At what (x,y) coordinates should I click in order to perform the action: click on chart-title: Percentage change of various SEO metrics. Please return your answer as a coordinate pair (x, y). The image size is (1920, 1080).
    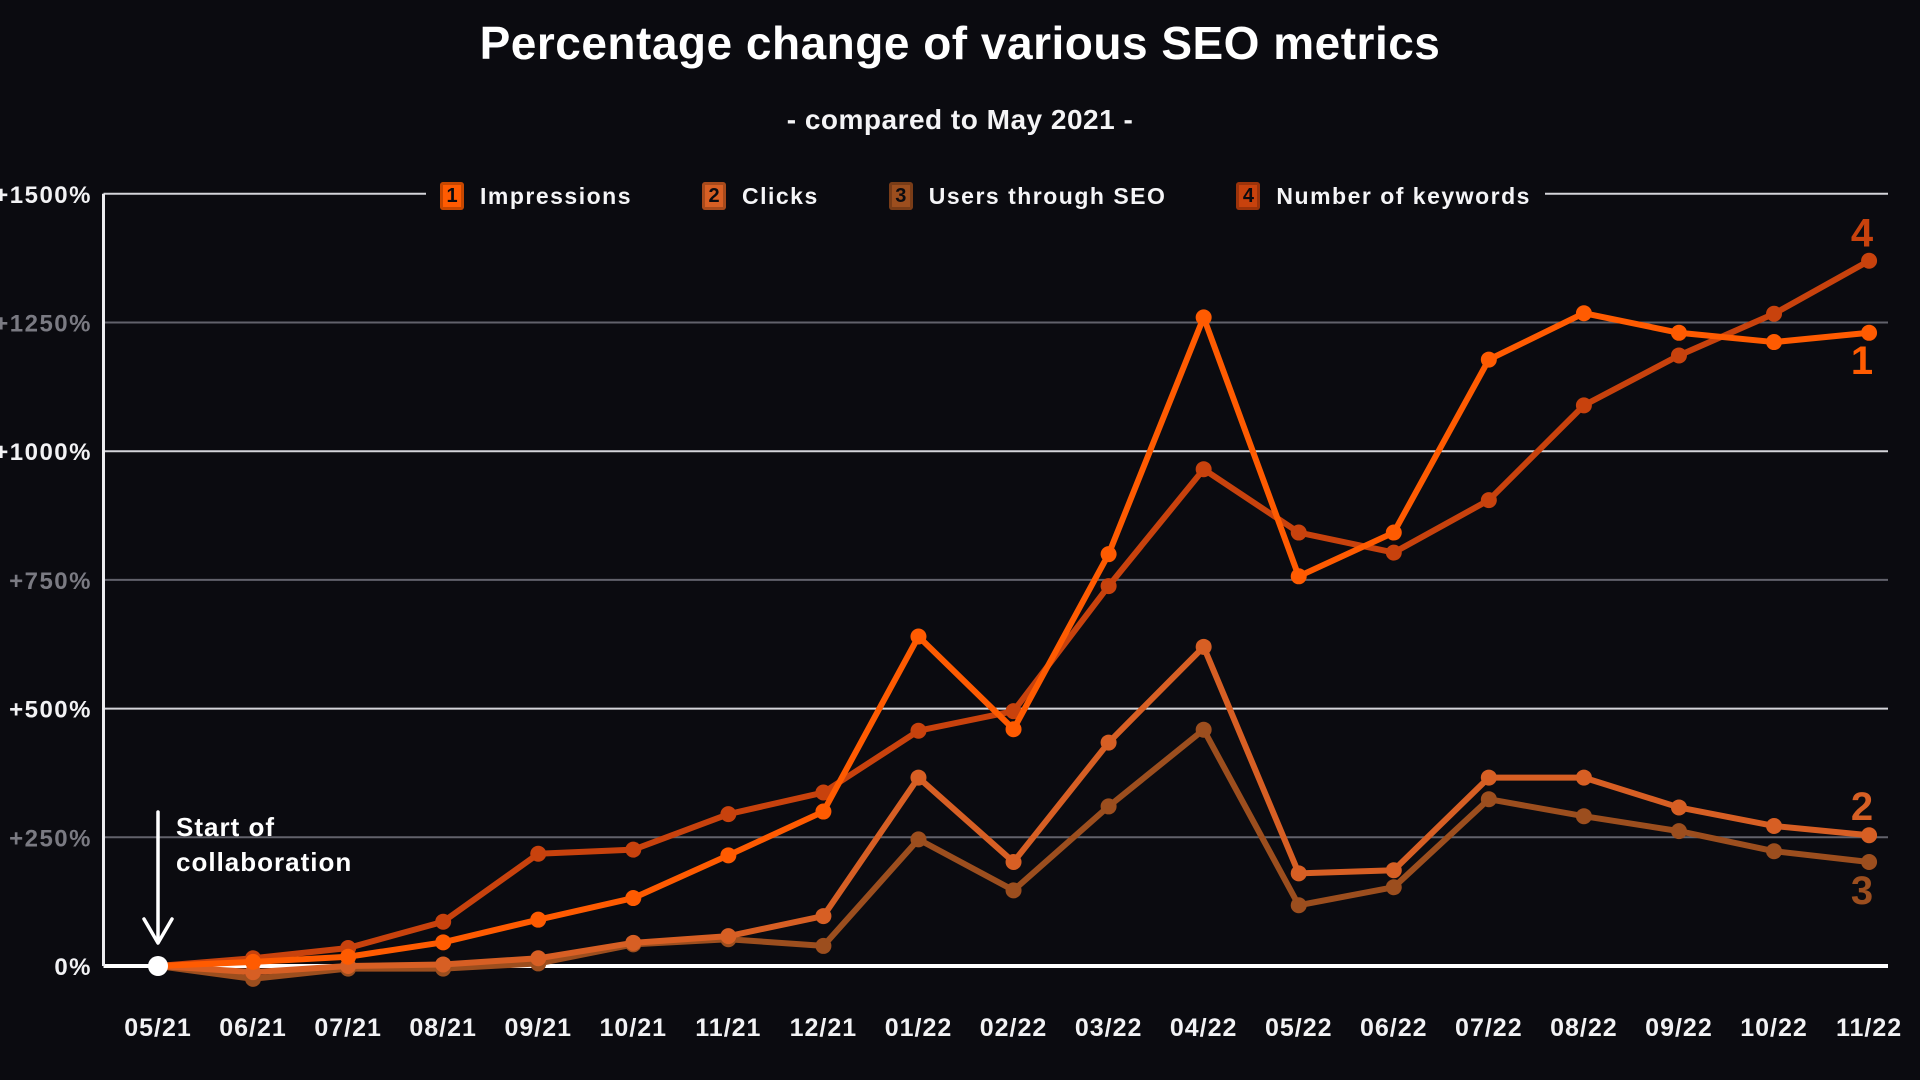
    Looking at the image, I should click on (960, 43).